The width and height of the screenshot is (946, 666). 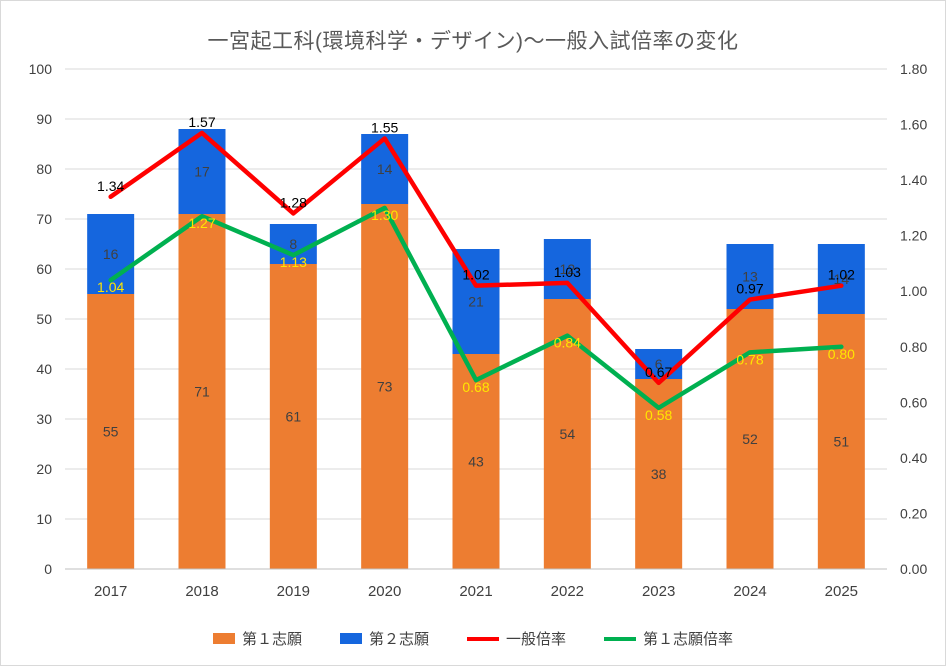 I want to click on line-label-general-rate: 0.97, so click(x=749, y=289).